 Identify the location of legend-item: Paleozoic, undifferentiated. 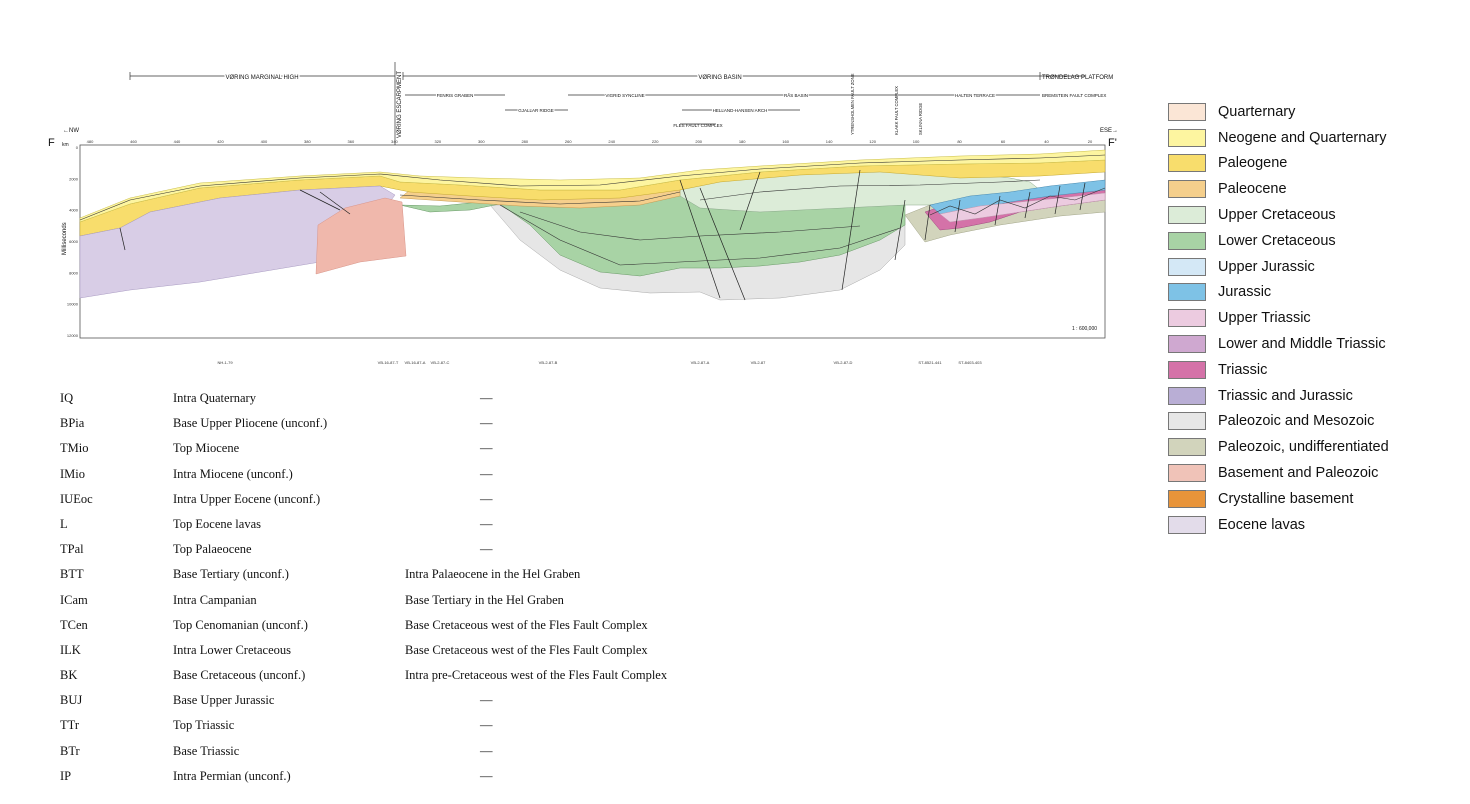
(1313, 447).